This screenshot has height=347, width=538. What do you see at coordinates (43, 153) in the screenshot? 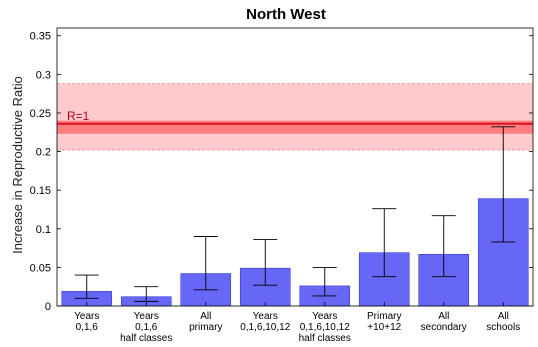
I see `y-tick-label: 0.2` at bounding box center [43, 153].